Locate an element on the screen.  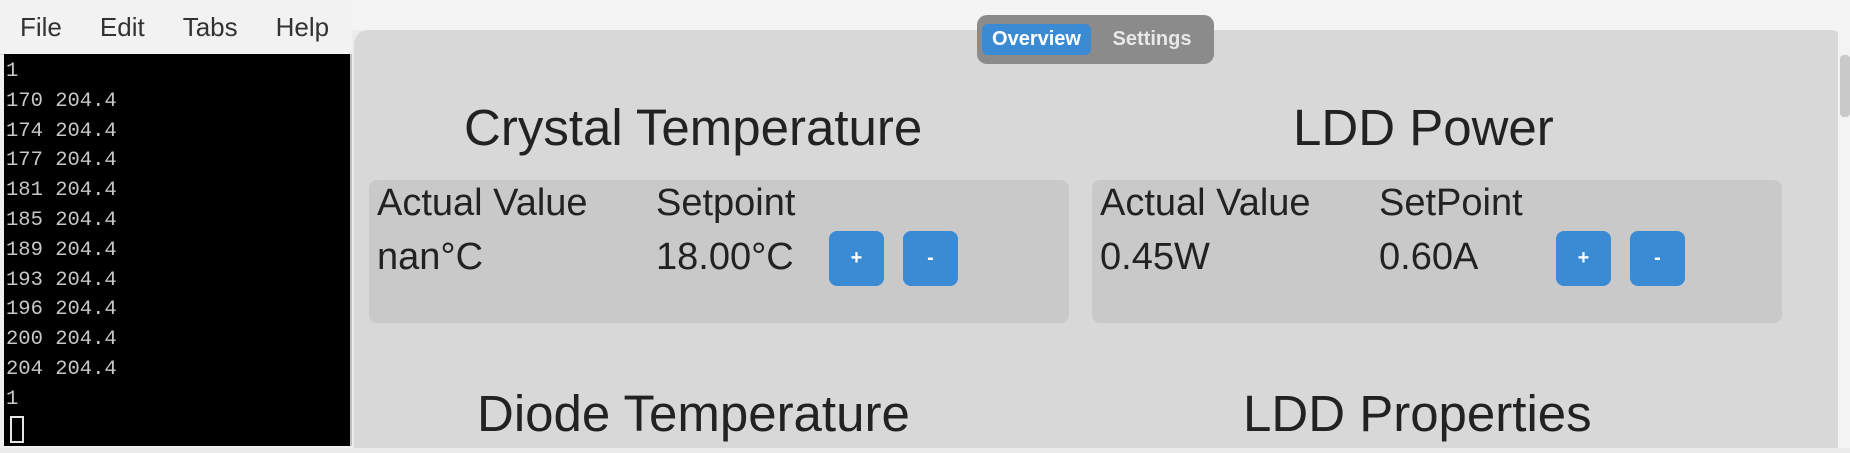
terminal-line: 185 204.4 is located at coordinates (61, 220).